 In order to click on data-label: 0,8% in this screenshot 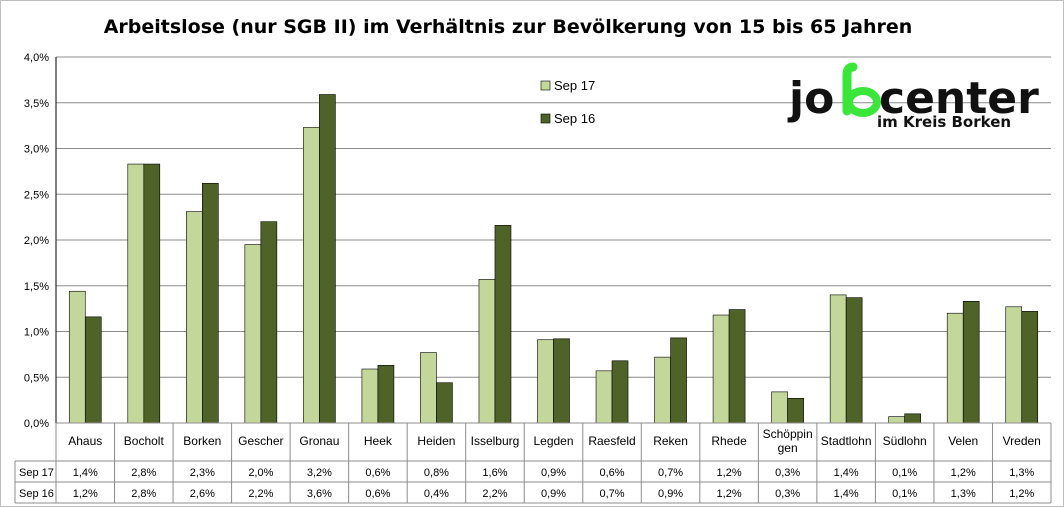, I will do `click(436, 473)`.